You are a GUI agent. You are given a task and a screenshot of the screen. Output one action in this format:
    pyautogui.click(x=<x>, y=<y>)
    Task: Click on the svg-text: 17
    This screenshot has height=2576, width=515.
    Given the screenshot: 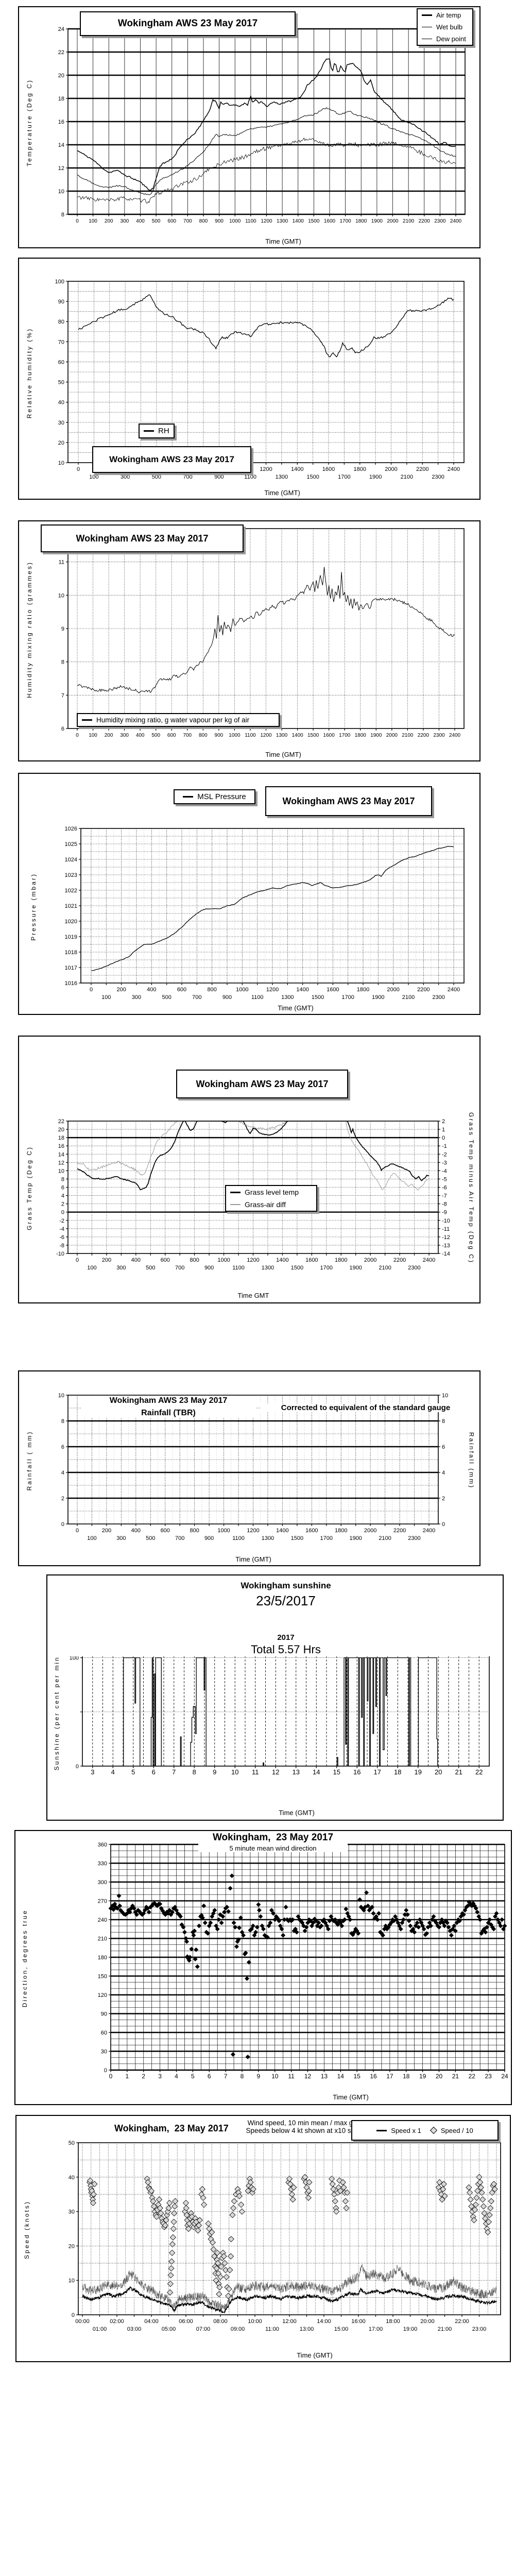 What is the action you would take?
    pyautogui.click(x=389, y=2076)
    